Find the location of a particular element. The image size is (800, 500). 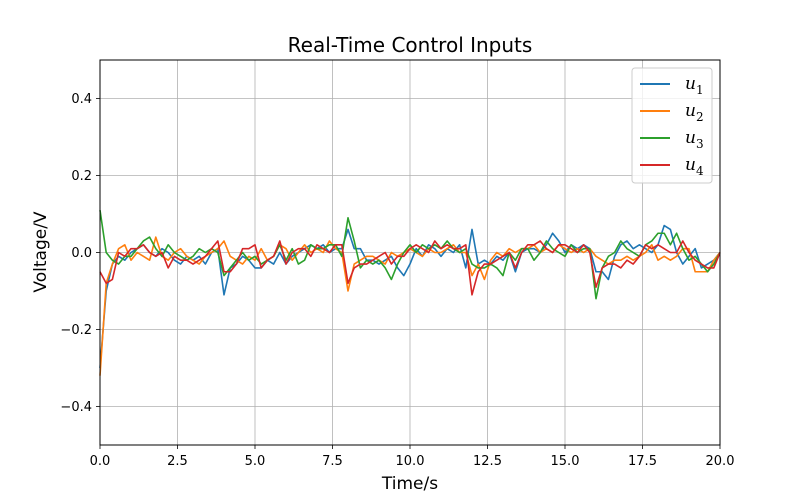

legend-label-u2: u2 is located at coordinates (694, 112).